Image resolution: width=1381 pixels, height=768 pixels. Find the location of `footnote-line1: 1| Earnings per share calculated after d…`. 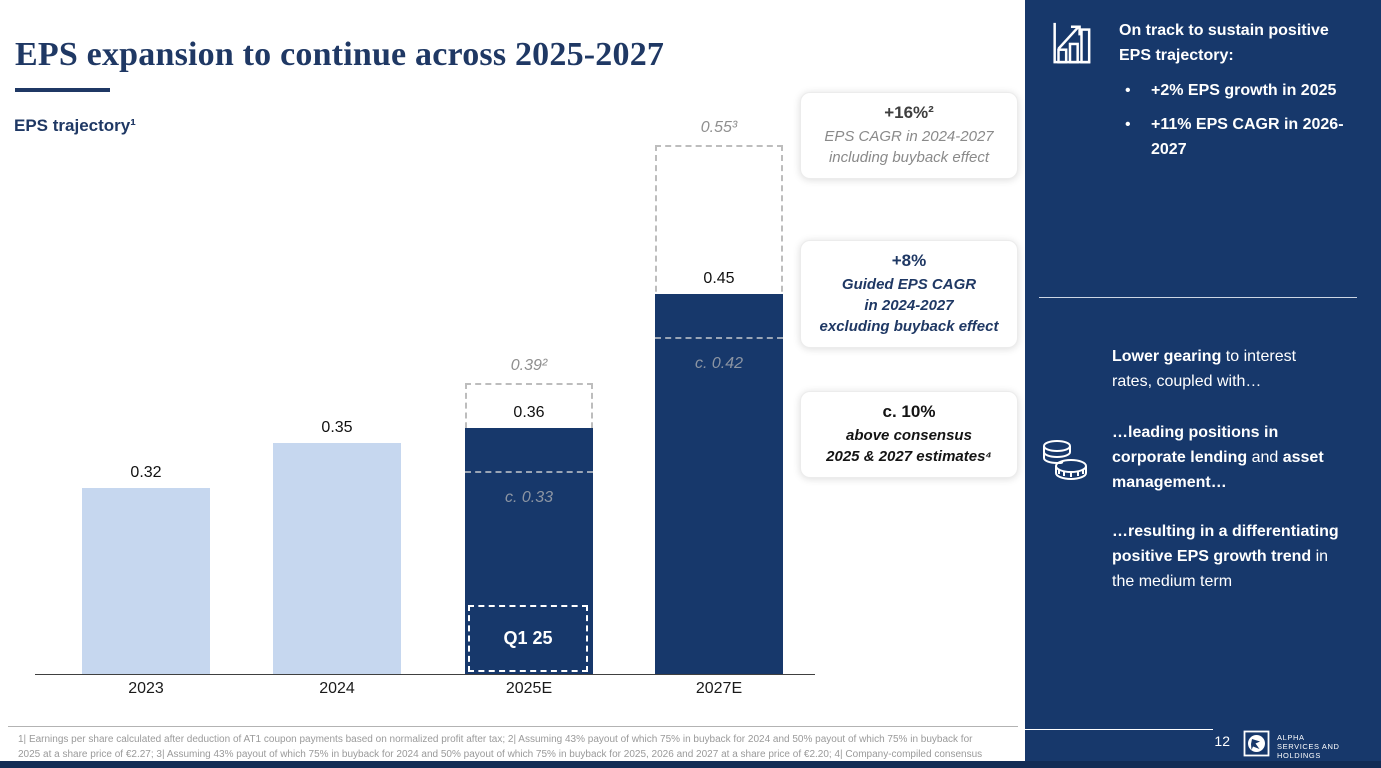

footnote-line1: 1| Earnings per share calculated after d… is located at coordinates (495, 739).